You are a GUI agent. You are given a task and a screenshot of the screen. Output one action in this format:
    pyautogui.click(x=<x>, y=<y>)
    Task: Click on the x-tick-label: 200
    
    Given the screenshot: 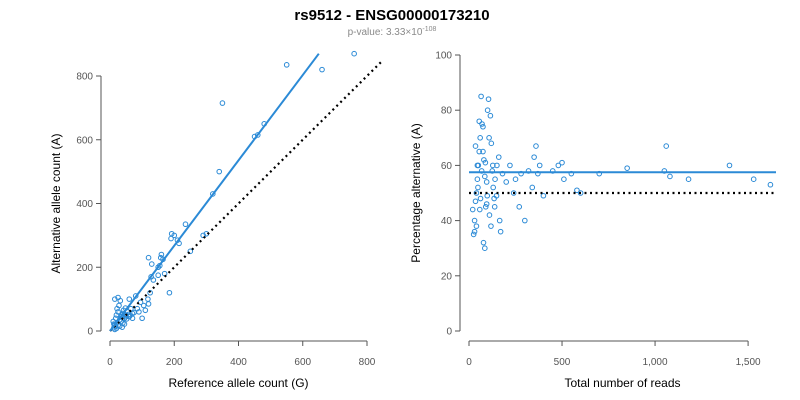 What is the action you would take?
    pyautogui.click(x=174, y=362)
    